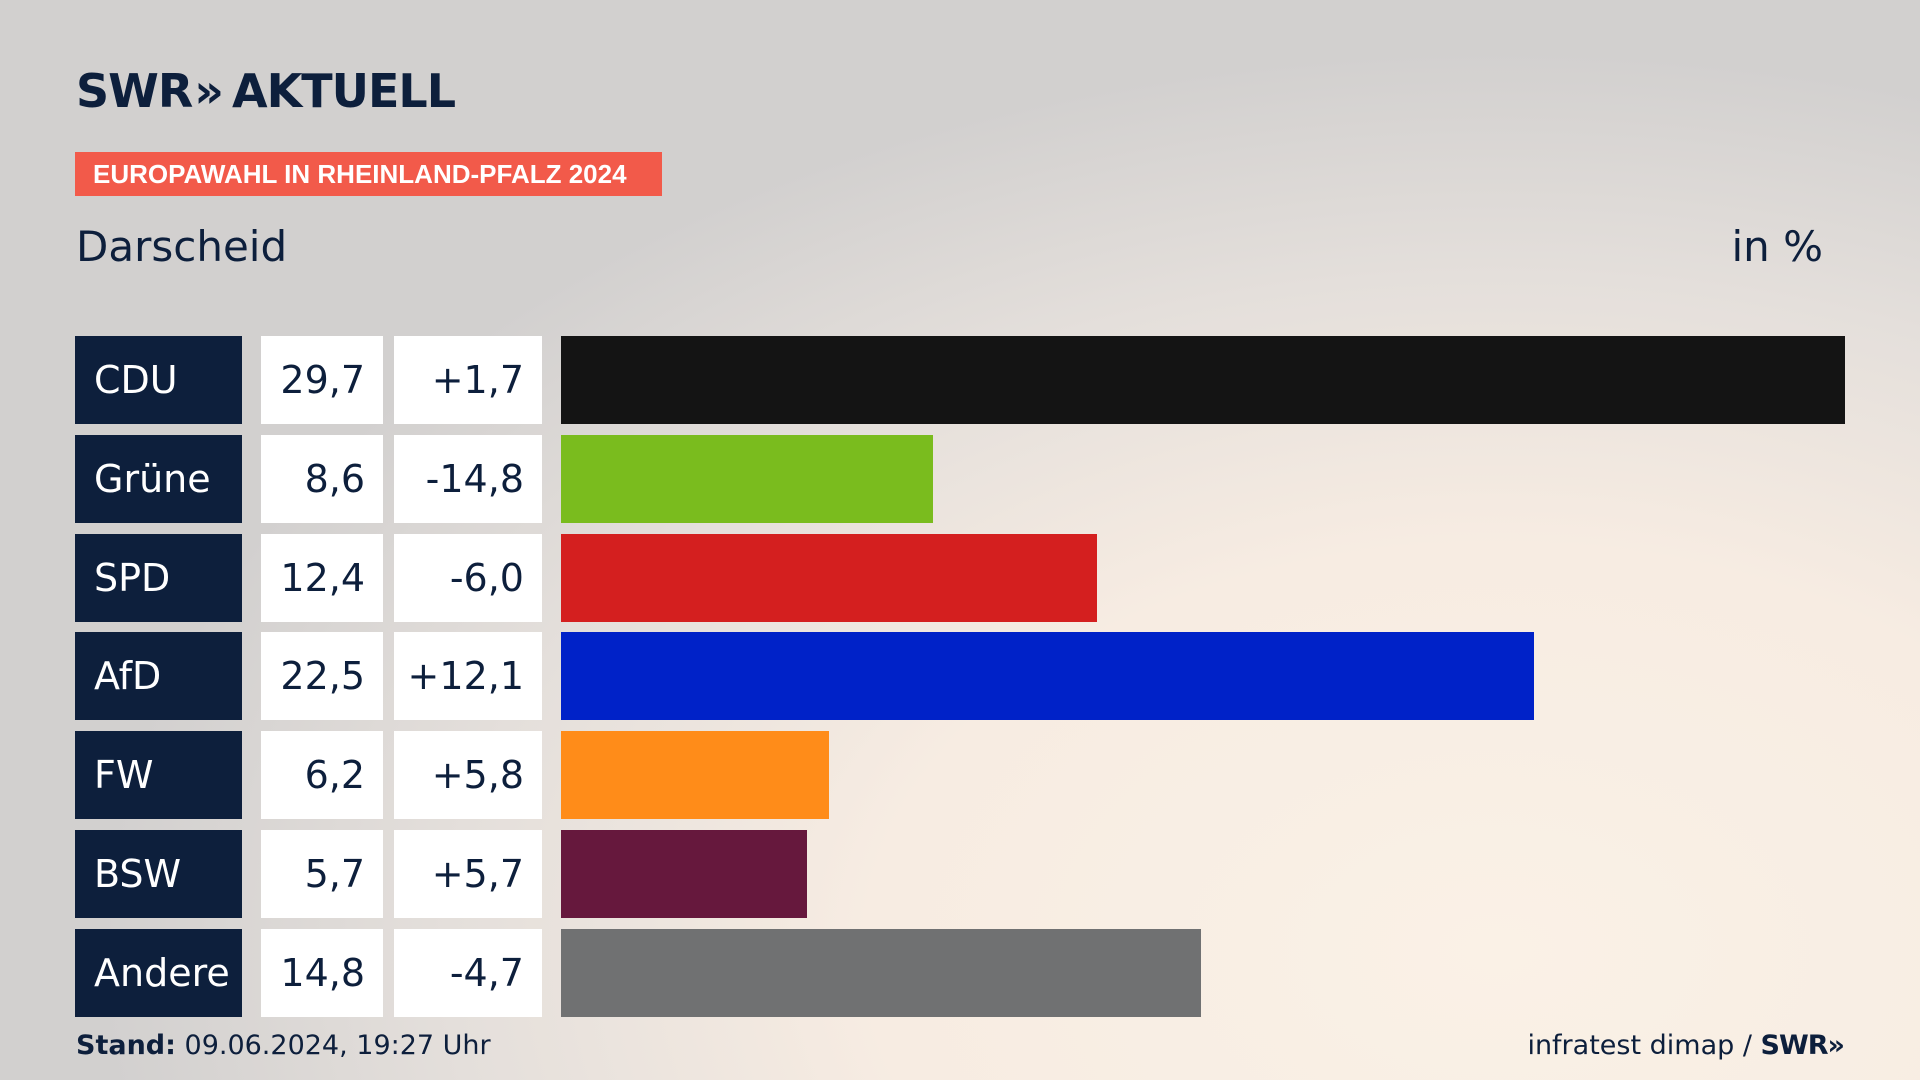 This screenshot has height=1080, width=1920. Describe the element at coordinates (158, 874) in the screenshot. I see `party-label: BSW` at that location.